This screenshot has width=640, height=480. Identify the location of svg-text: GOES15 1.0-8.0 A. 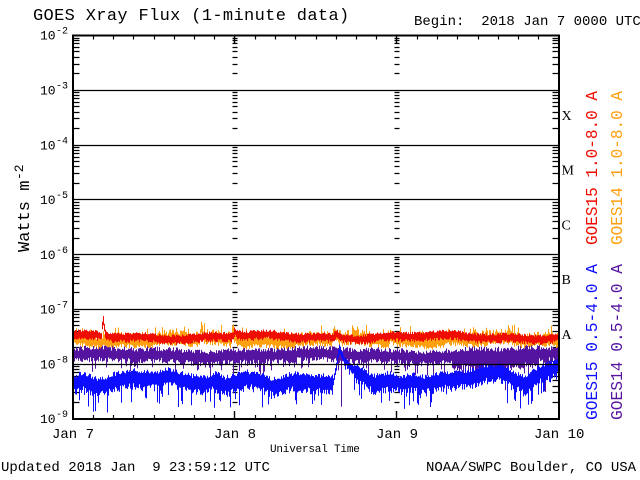
(593, 167).